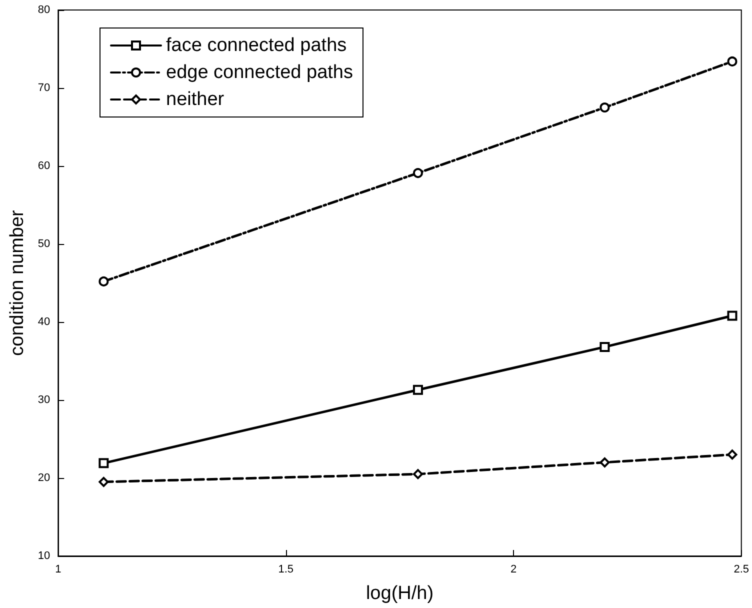 The image size is (752, 608). What do you see at coordinates (259, 72) in the screenshot?
I see `legend-label: edge connected paths` at bounding box center [259, 72].